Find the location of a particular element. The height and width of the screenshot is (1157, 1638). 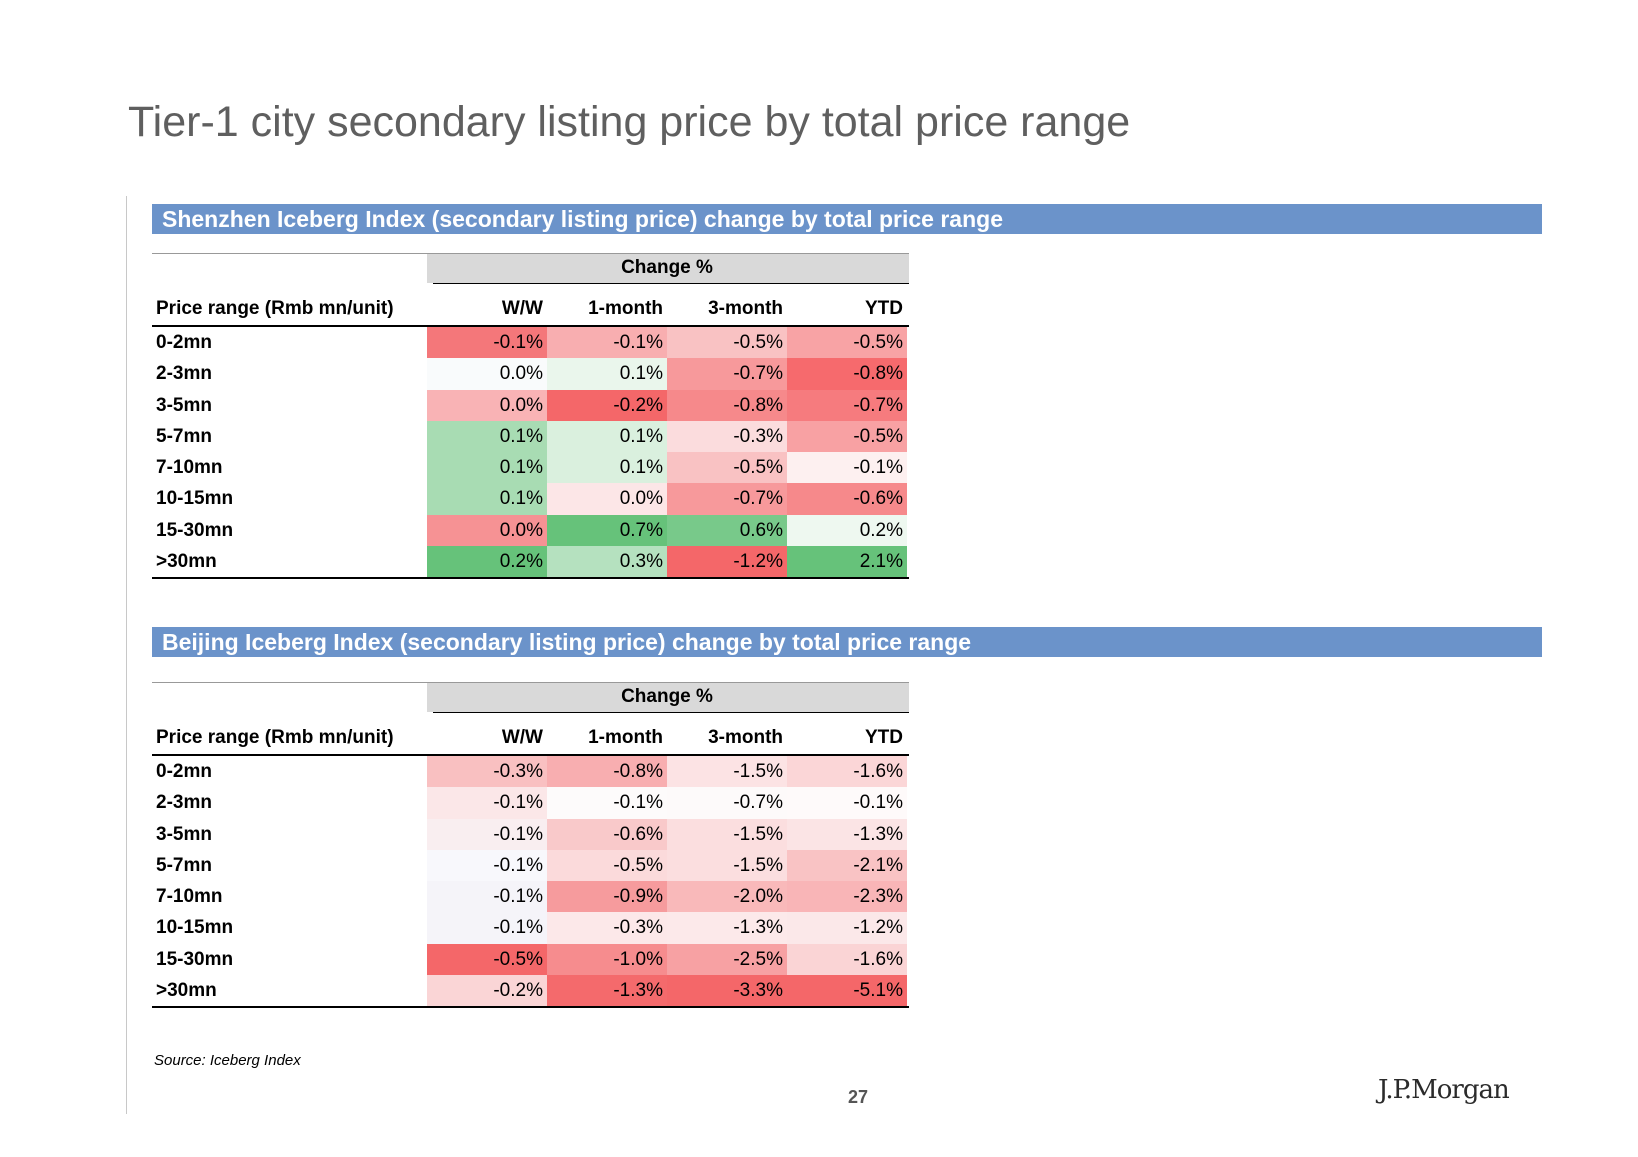

table-row: 15-30mn 0.0% 0.7% 0.6% 0.2% is located at coordinates (530, 530).